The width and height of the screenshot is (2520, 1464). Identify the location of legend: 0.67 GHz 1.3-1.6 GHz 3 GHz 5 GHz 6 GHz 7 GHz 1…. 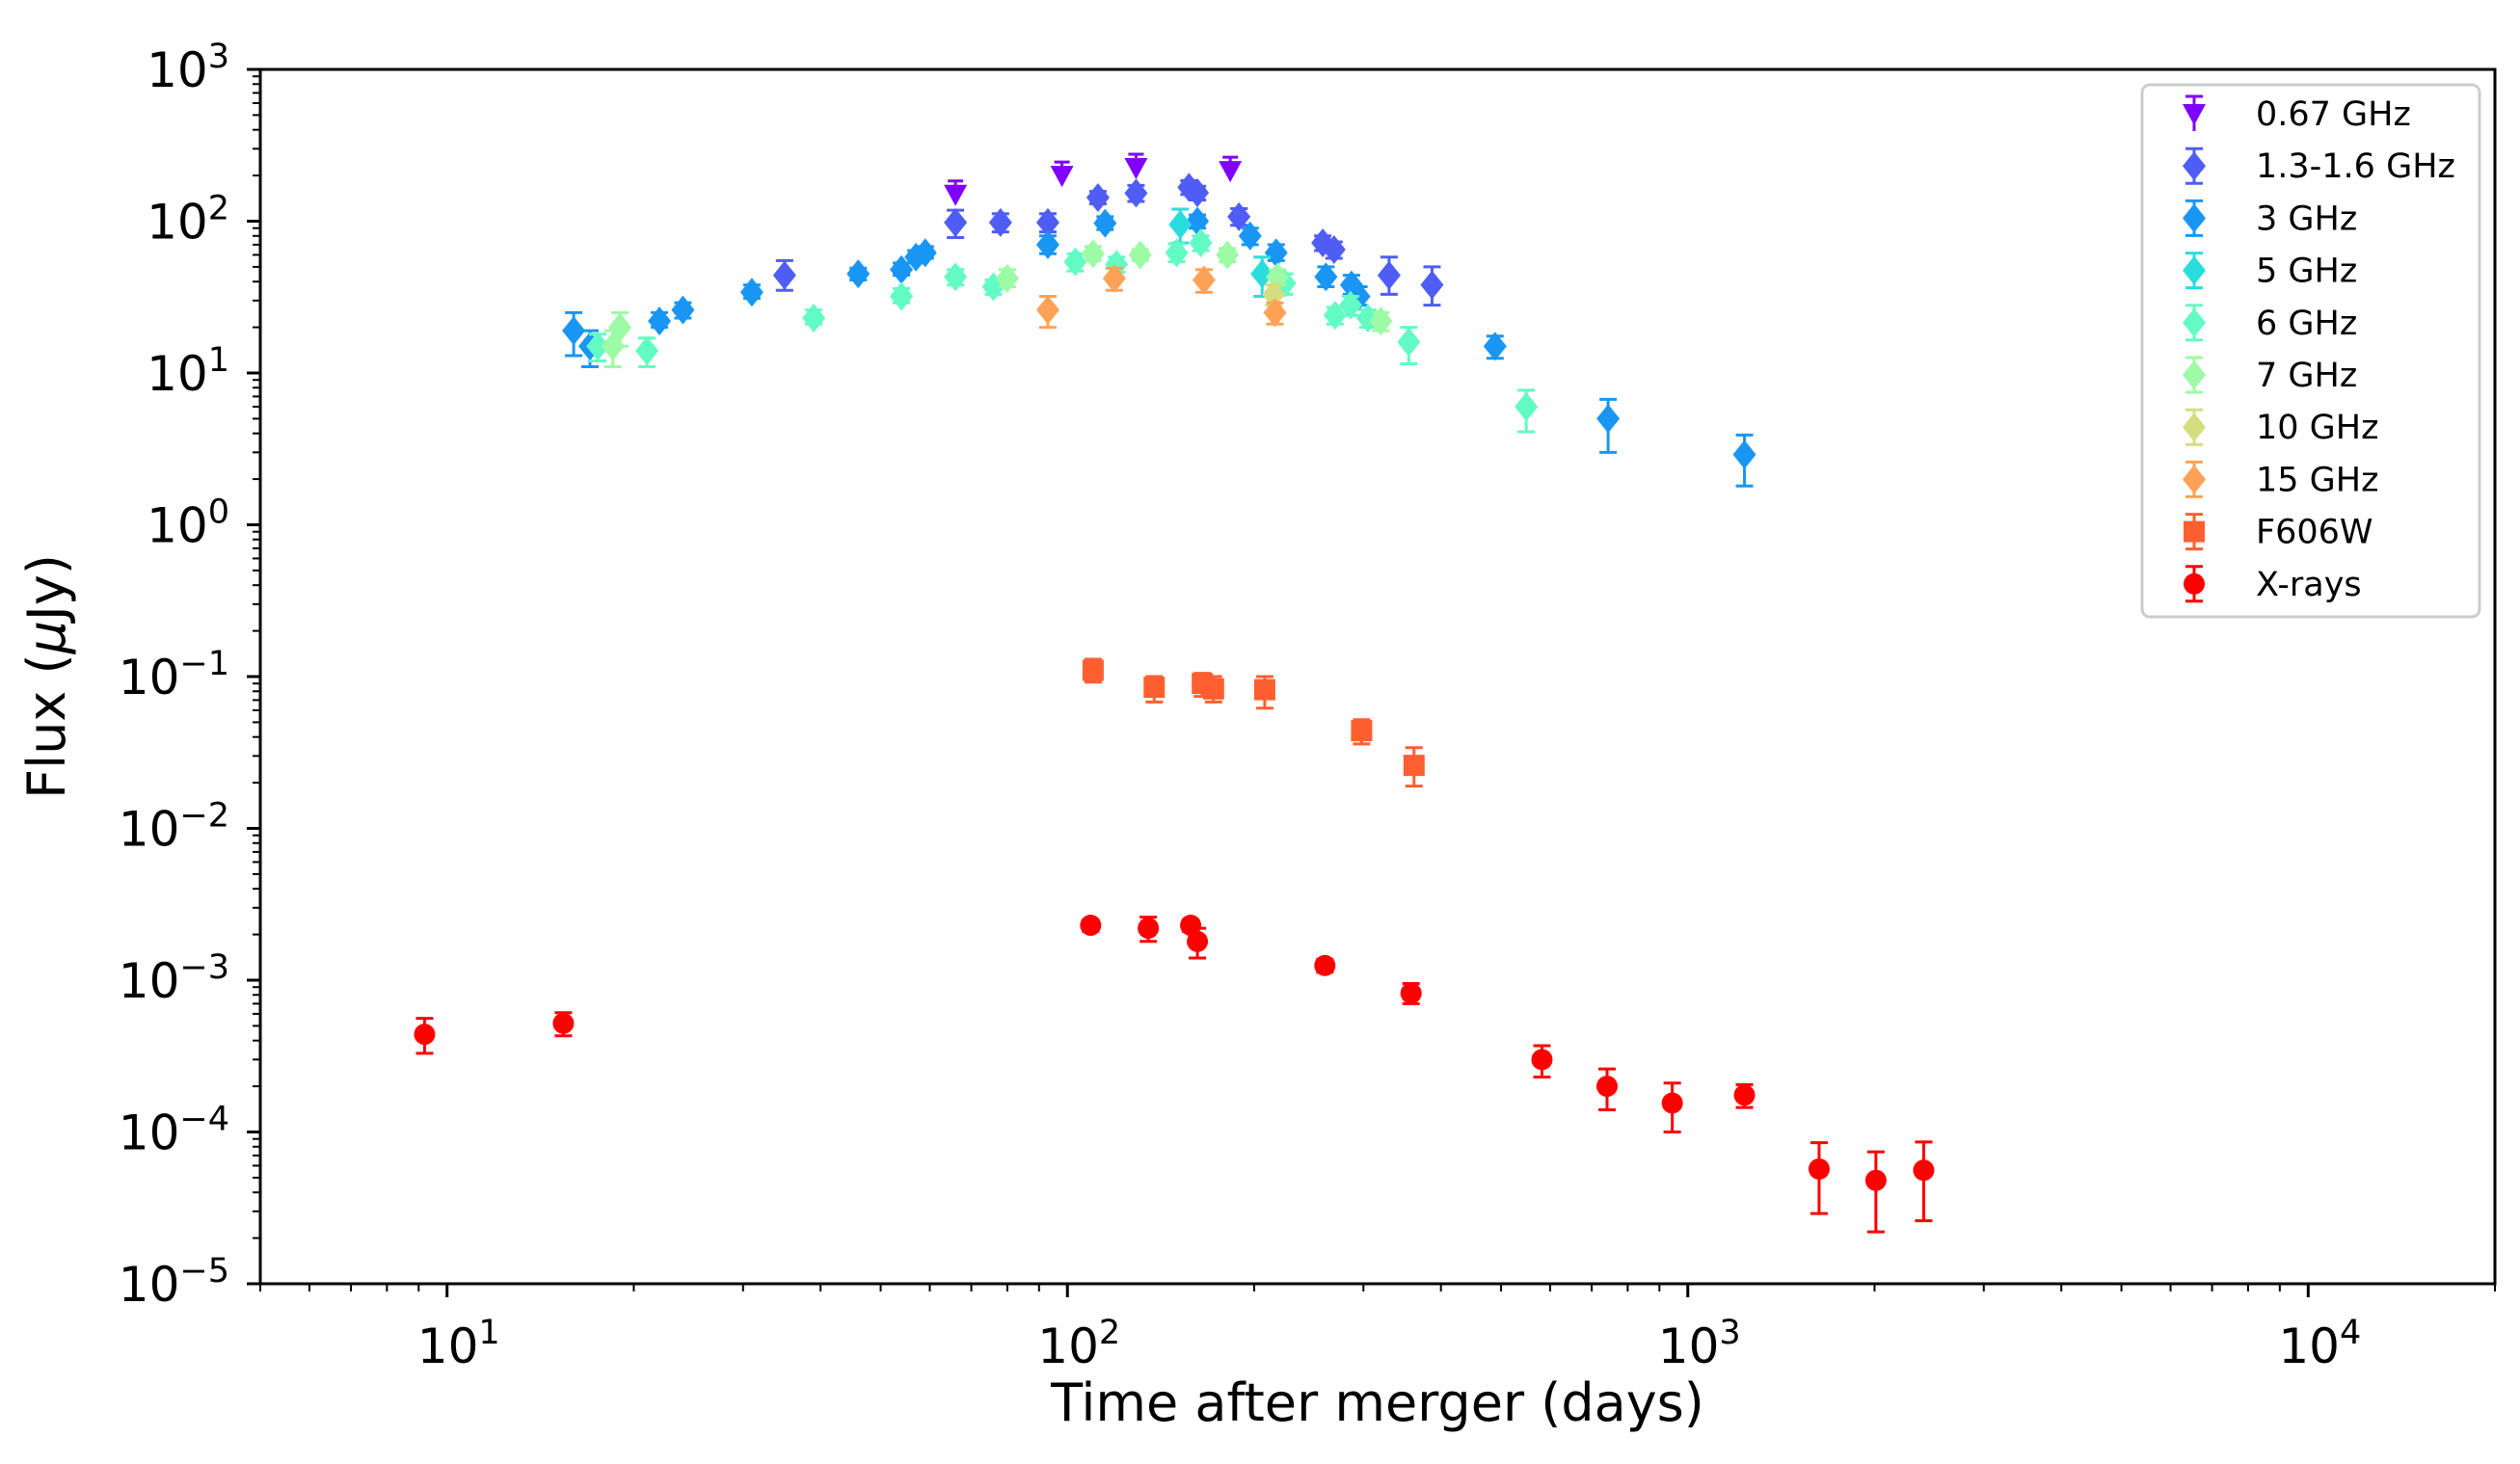
(2310, 351).